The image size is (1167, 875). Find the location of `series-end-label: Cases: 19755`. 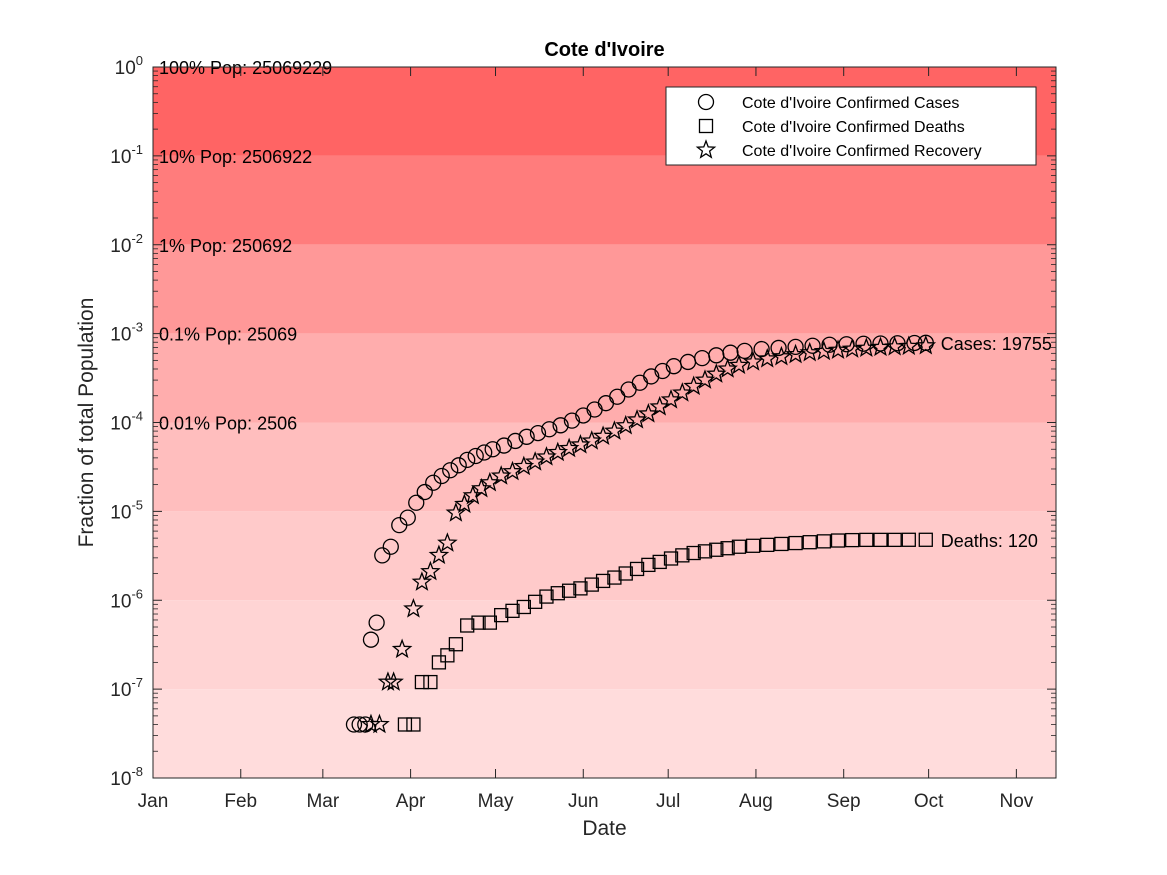

series-end-label: Cases: 19755 is located at coordinates (996, 344).